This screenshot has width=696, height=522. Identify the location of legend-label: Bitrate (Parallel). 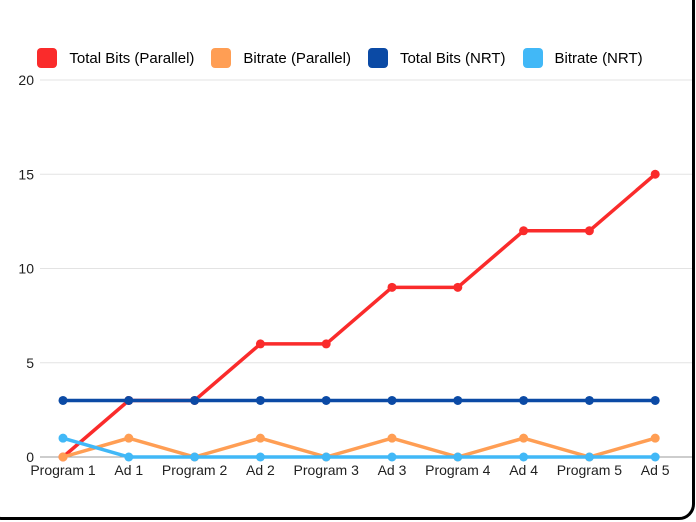
(297, 58).